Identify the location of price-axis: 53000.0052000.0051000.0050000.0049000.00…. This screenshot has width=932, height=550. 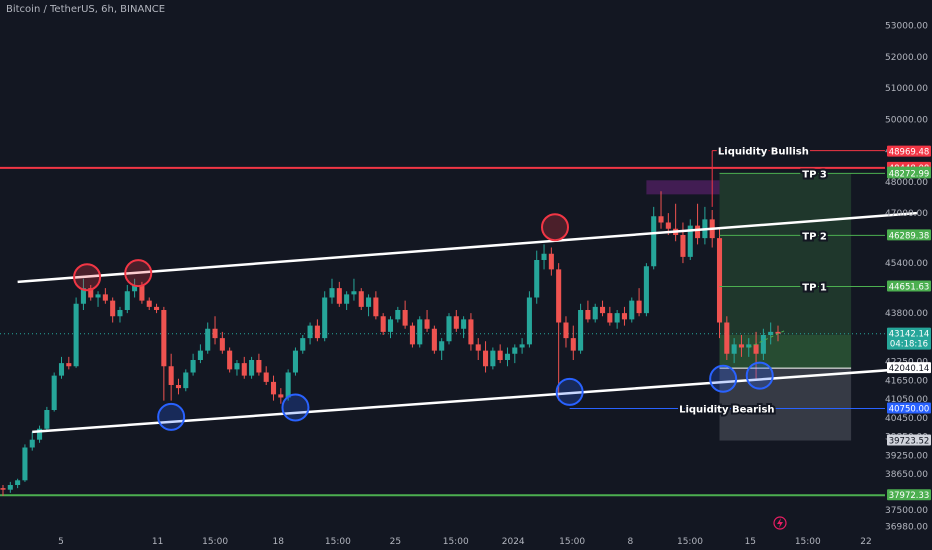
(906, 277).